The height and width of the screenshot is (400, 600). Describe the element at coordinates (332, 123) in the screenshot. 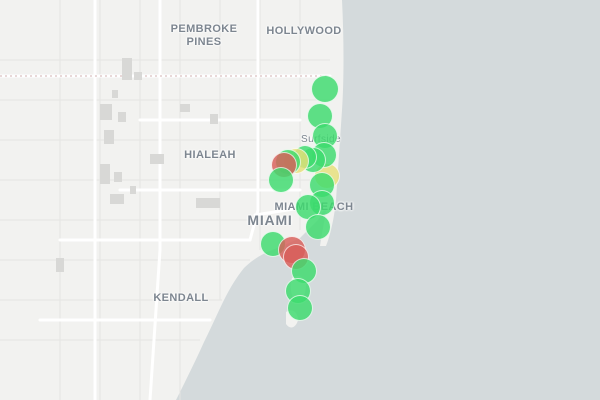

I see `barrier-island` at that location.